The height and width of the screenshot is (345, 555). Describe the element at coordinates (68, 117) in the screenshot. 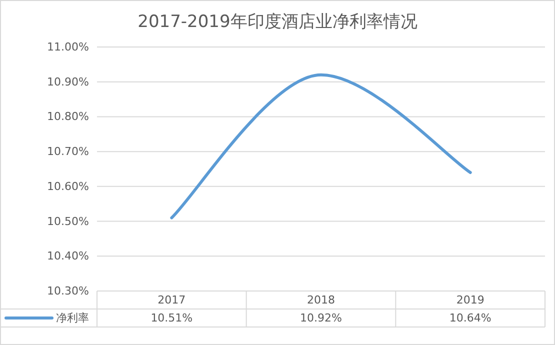

I see `y-tick-label: 10.80%` at that location.